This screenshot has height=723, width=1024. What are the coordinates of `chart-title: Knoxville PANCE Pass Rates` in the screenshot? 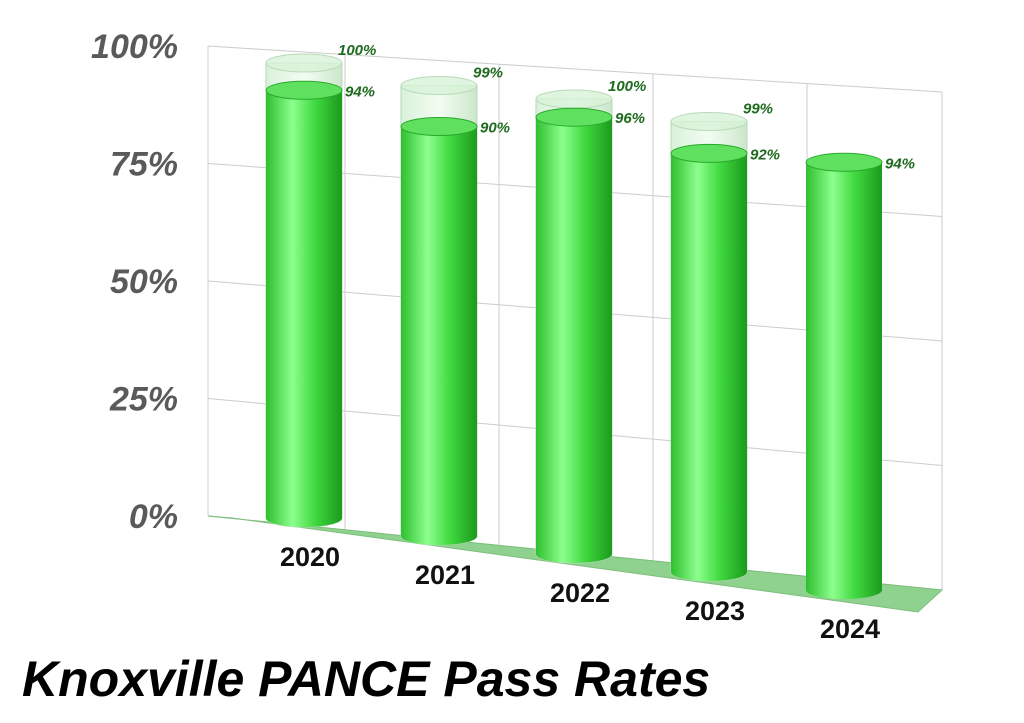 It's located at (366, 679).